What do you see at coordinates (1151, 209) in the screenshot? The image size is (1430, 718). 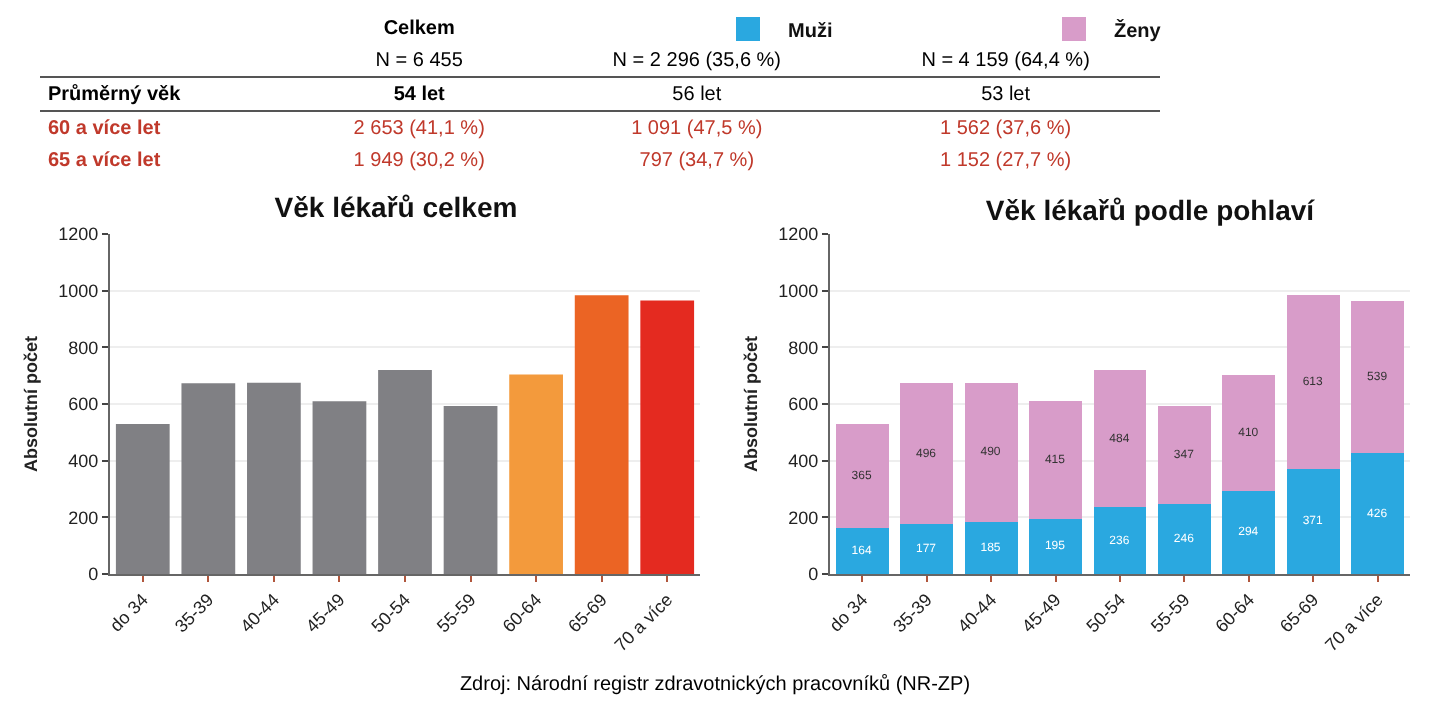 I see `chart-title: Věk lékařů podle pohlaví` at bounding box center [1151, 209].